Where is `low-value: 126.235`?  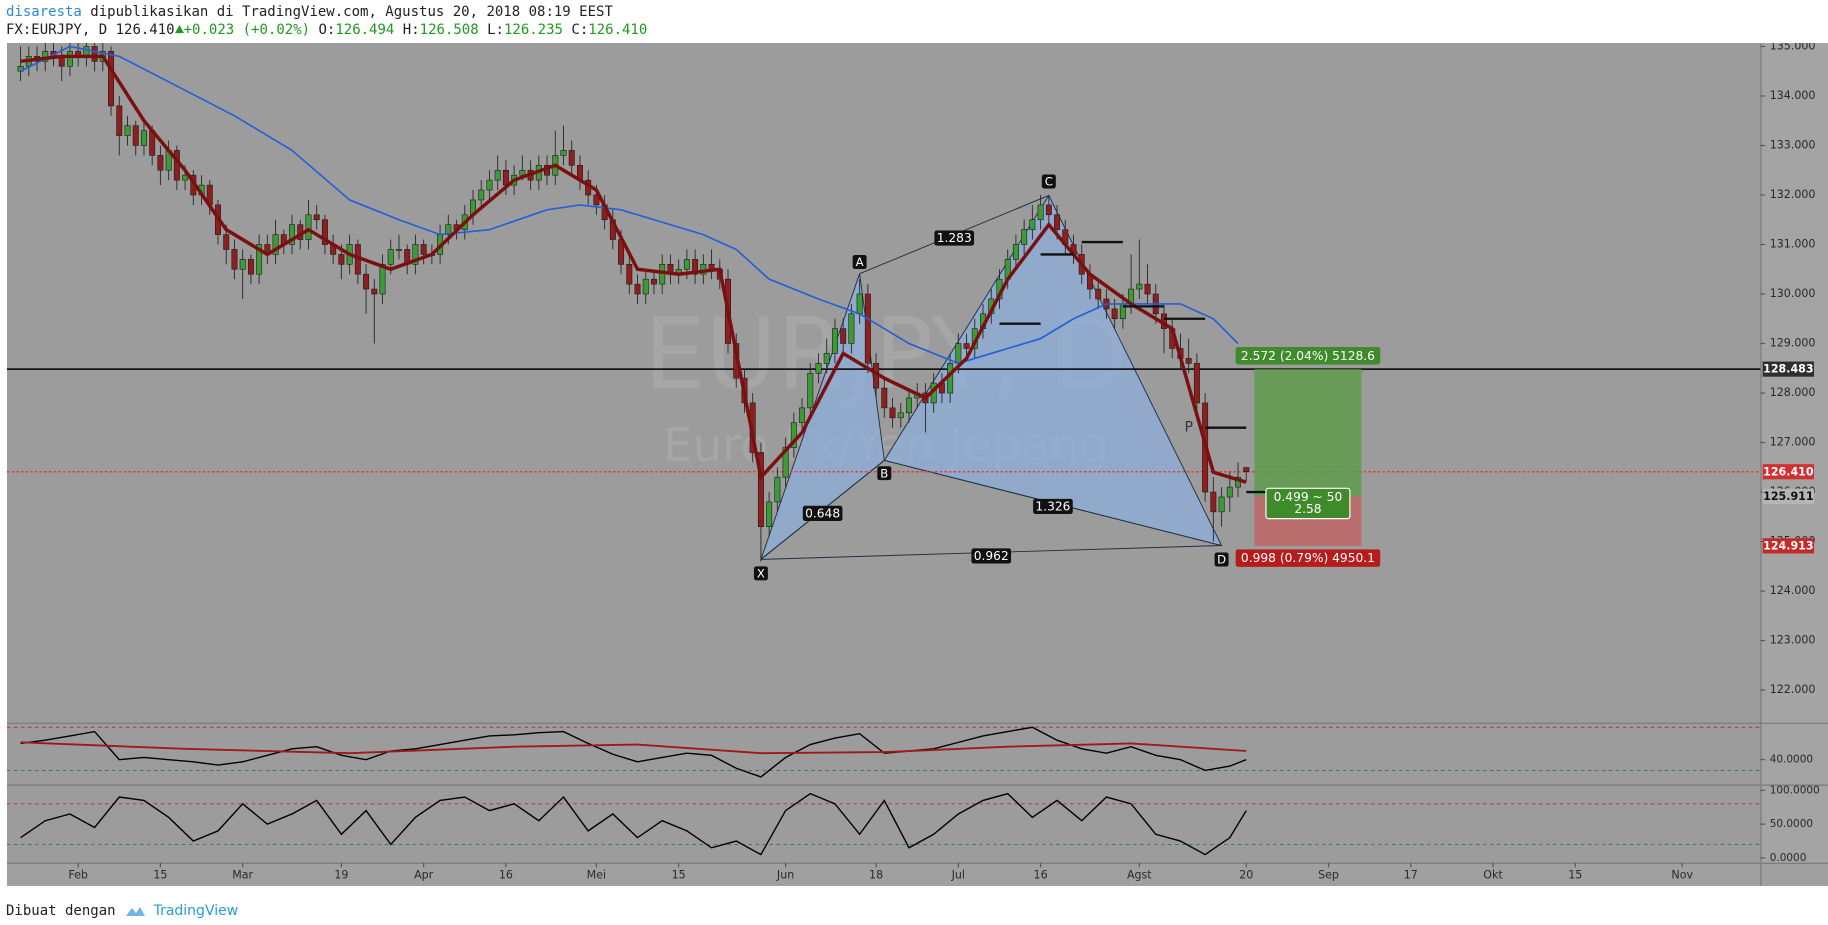 low-value: 126.235 is located at coordinates (533, 30).